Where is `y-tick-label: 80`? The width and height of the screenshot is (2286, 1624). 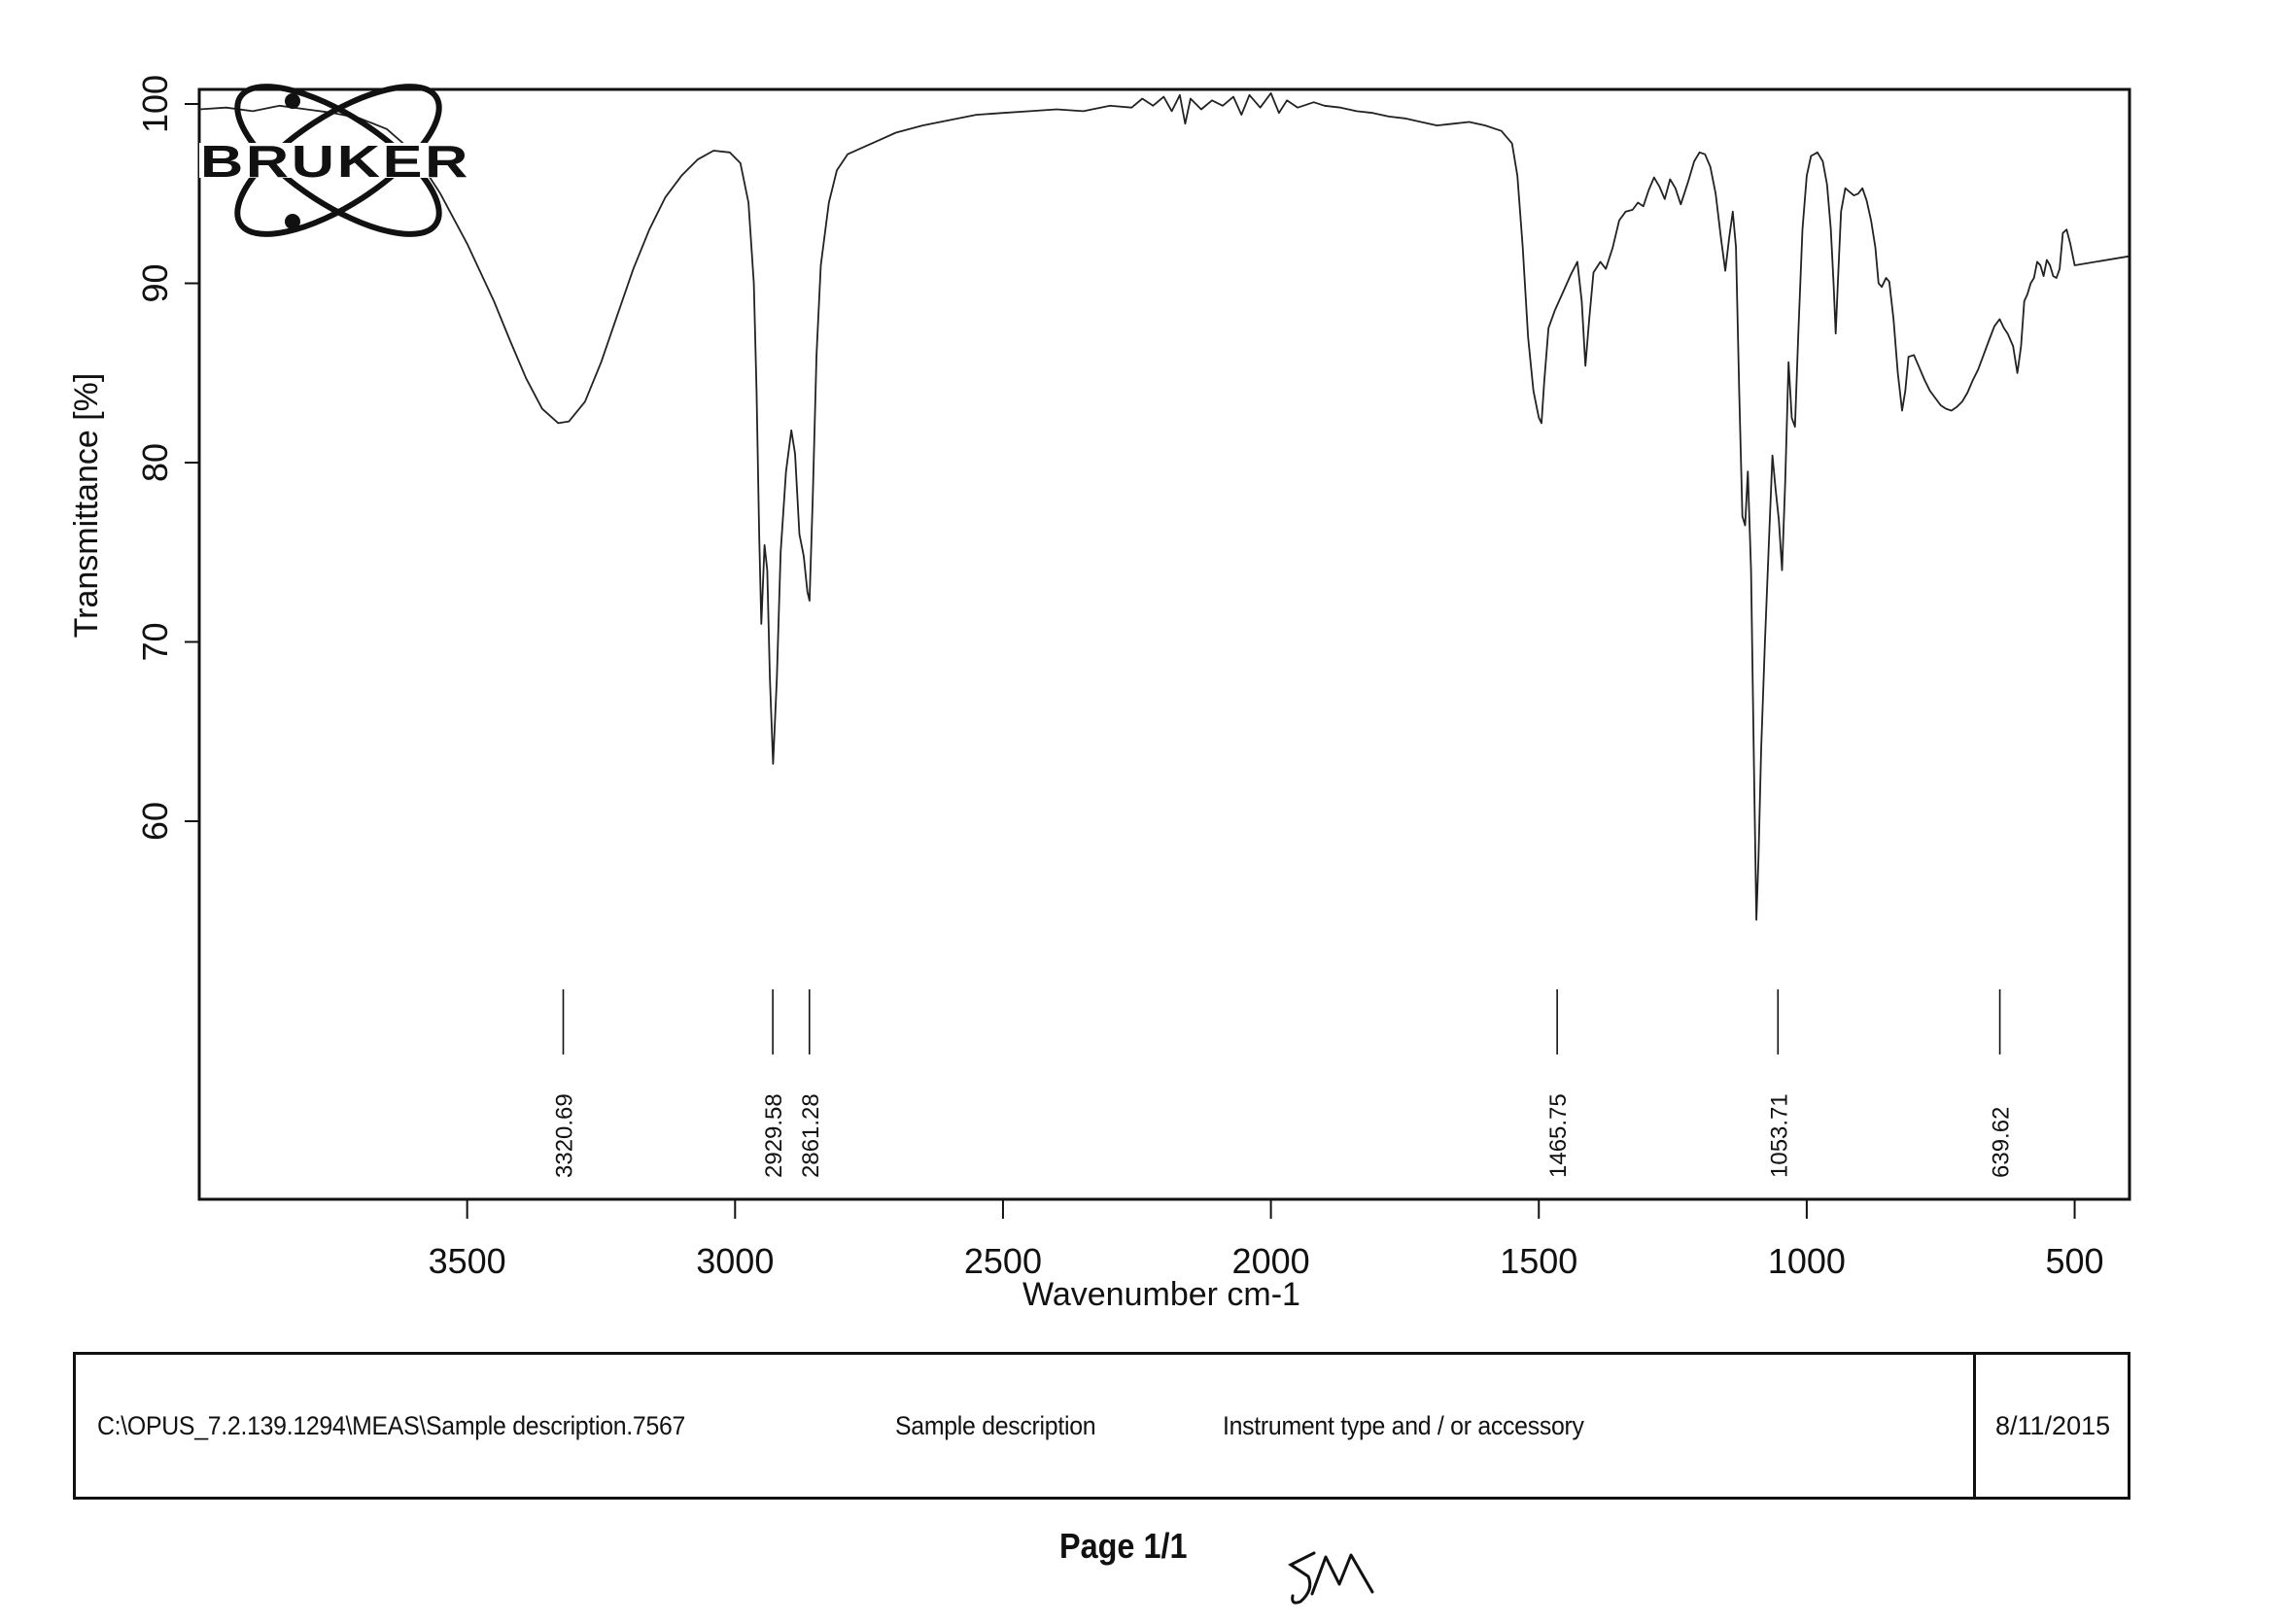 y-tick-label: 80 is located at coordinates (155, 462).